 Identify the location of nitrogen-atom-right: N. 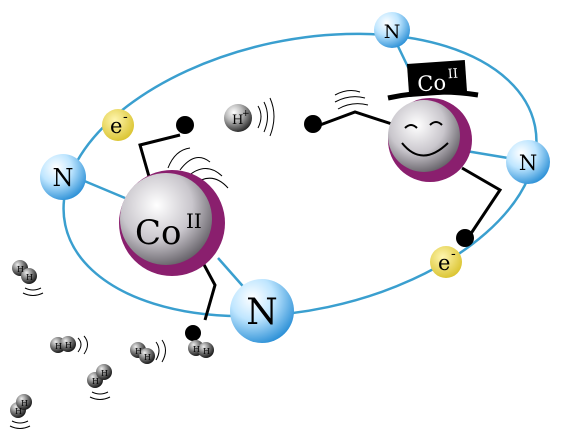
(528, 162).